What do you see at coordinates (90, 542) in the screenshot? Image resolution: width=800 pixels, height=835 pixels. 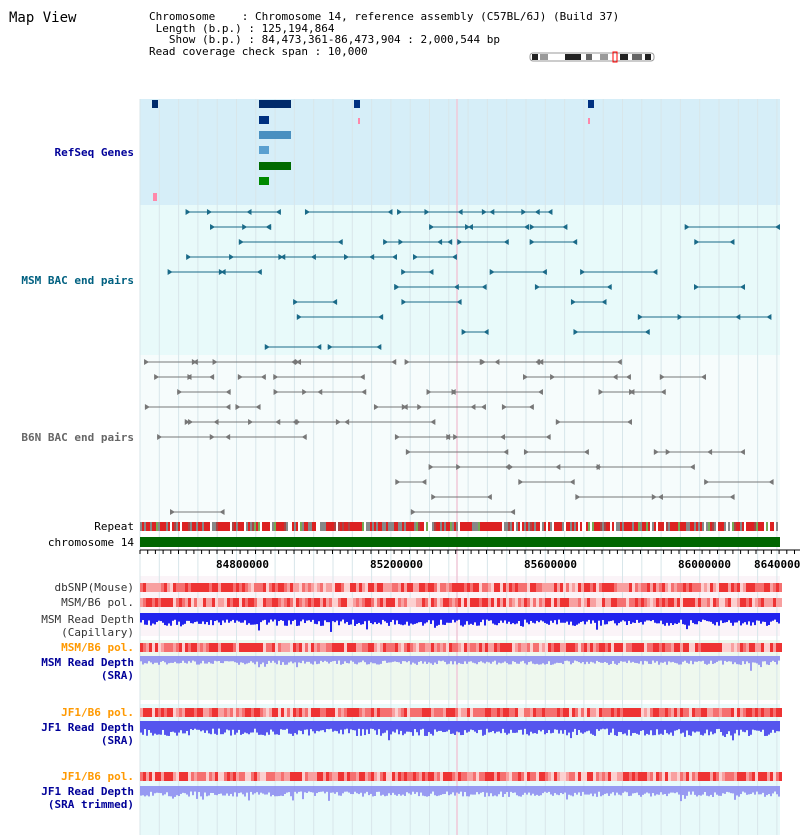 I see `chromosome-track-label: chromosome 14` at bounding box center [90, 542].